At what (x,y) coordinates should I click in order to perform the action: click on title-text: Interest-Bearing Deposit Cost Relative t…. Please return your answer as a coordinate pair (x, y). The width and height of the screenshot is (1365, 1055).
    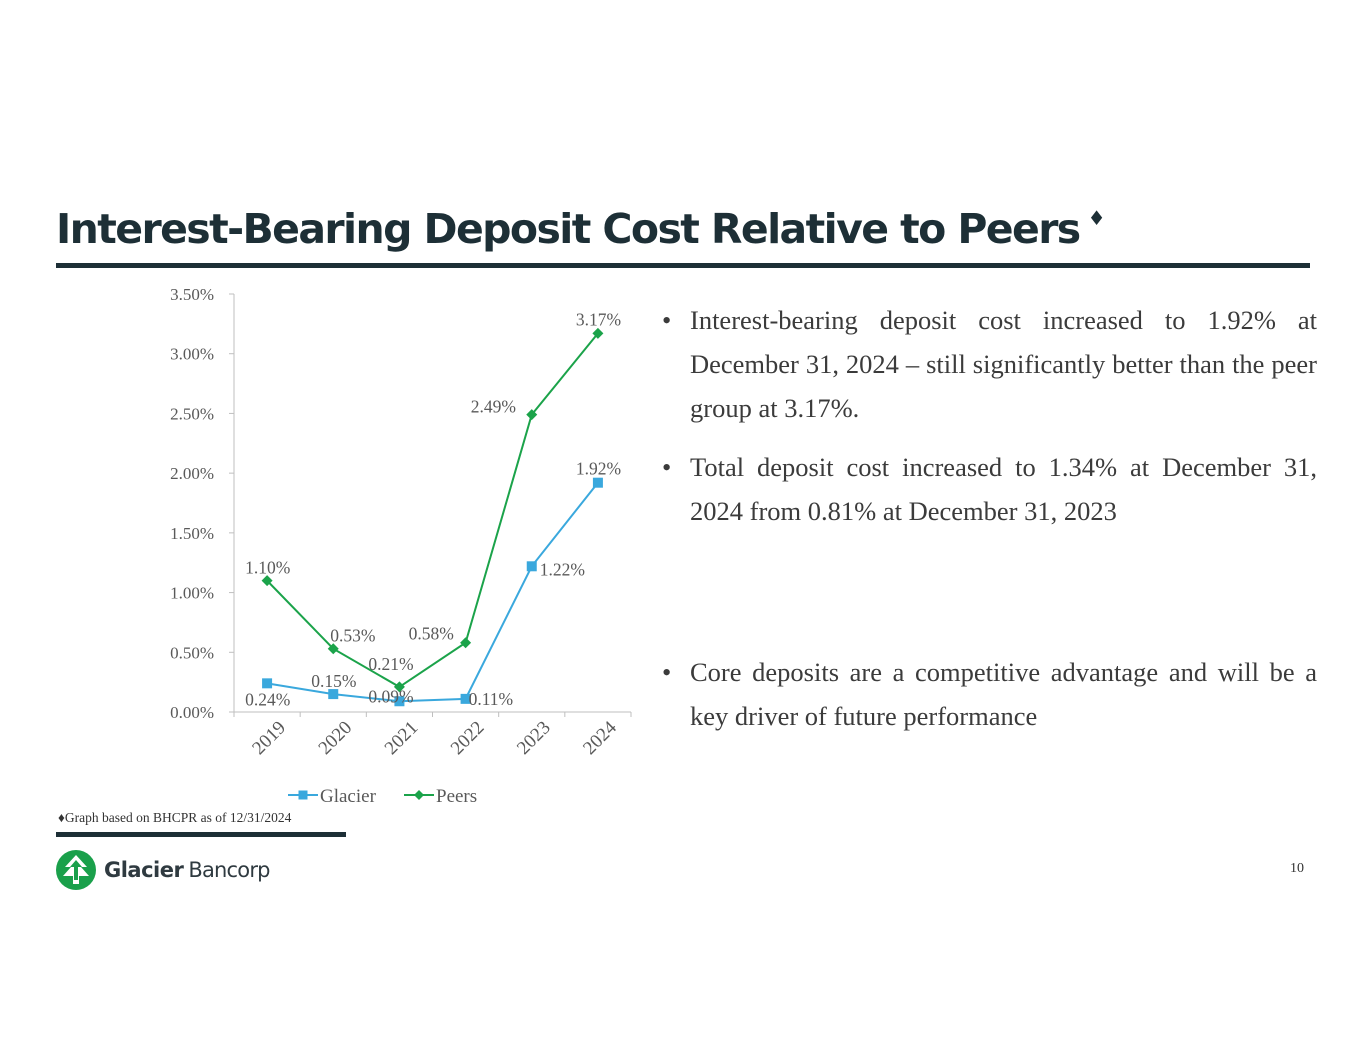
    Looking at the image, I should click on (568, 229).